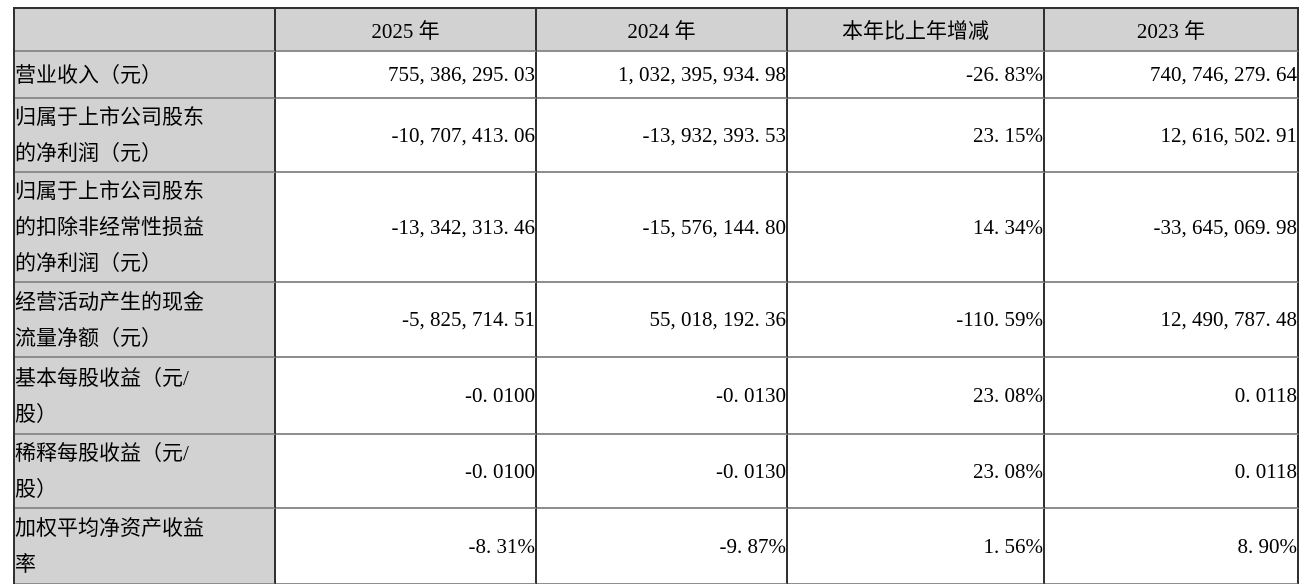 The image size is (1306, 584). Describe the element at coordinates (916, 228) in the screenshot. I see `value-yoy: 14. 34%` at that location.